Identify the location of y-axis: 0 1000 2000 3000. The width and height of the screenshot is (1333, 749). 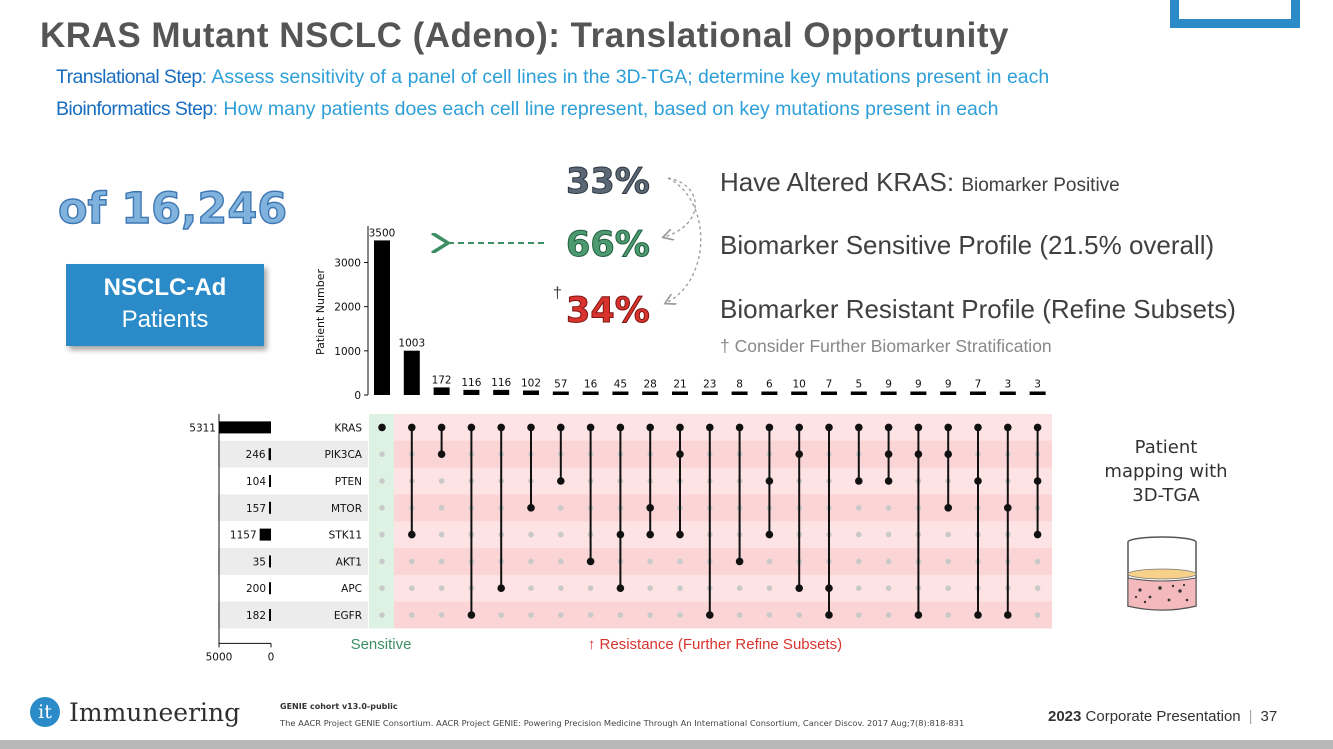
(351, 314).